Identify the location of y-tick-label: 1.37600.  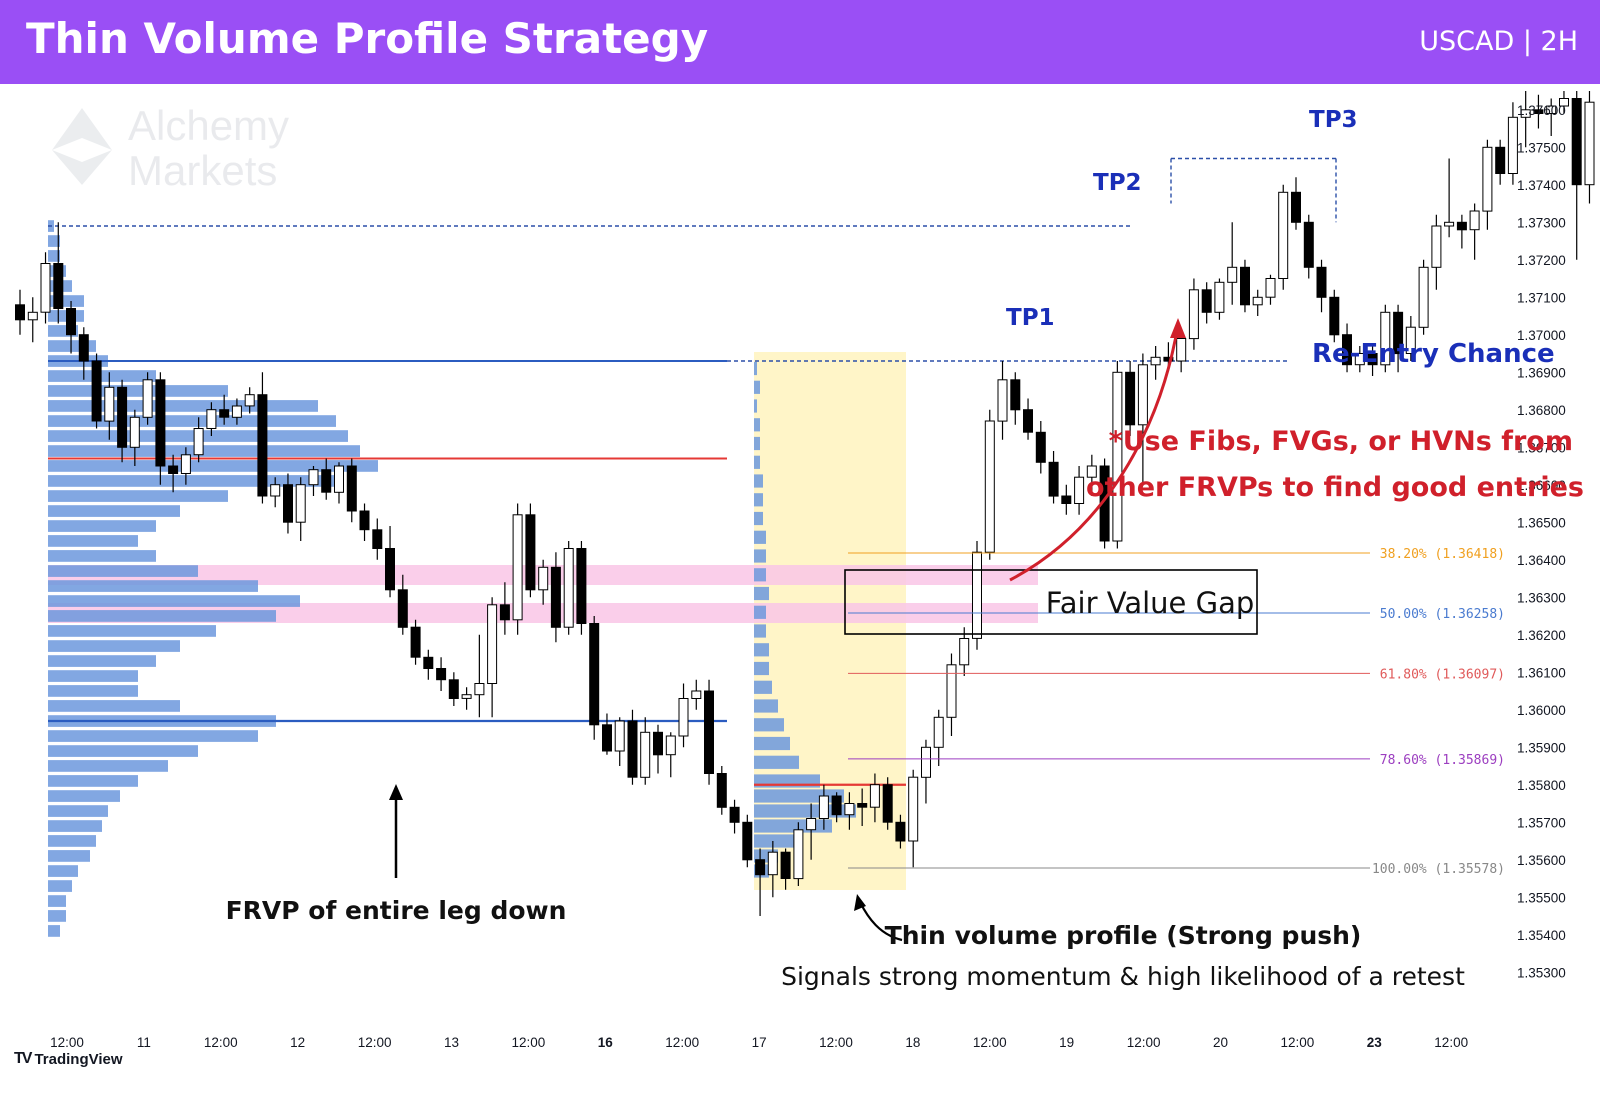
(1541, 110).